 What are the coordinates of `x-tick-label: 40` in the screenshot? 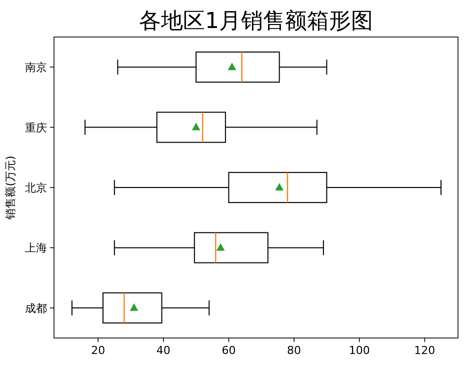 It's located at (163, 350).